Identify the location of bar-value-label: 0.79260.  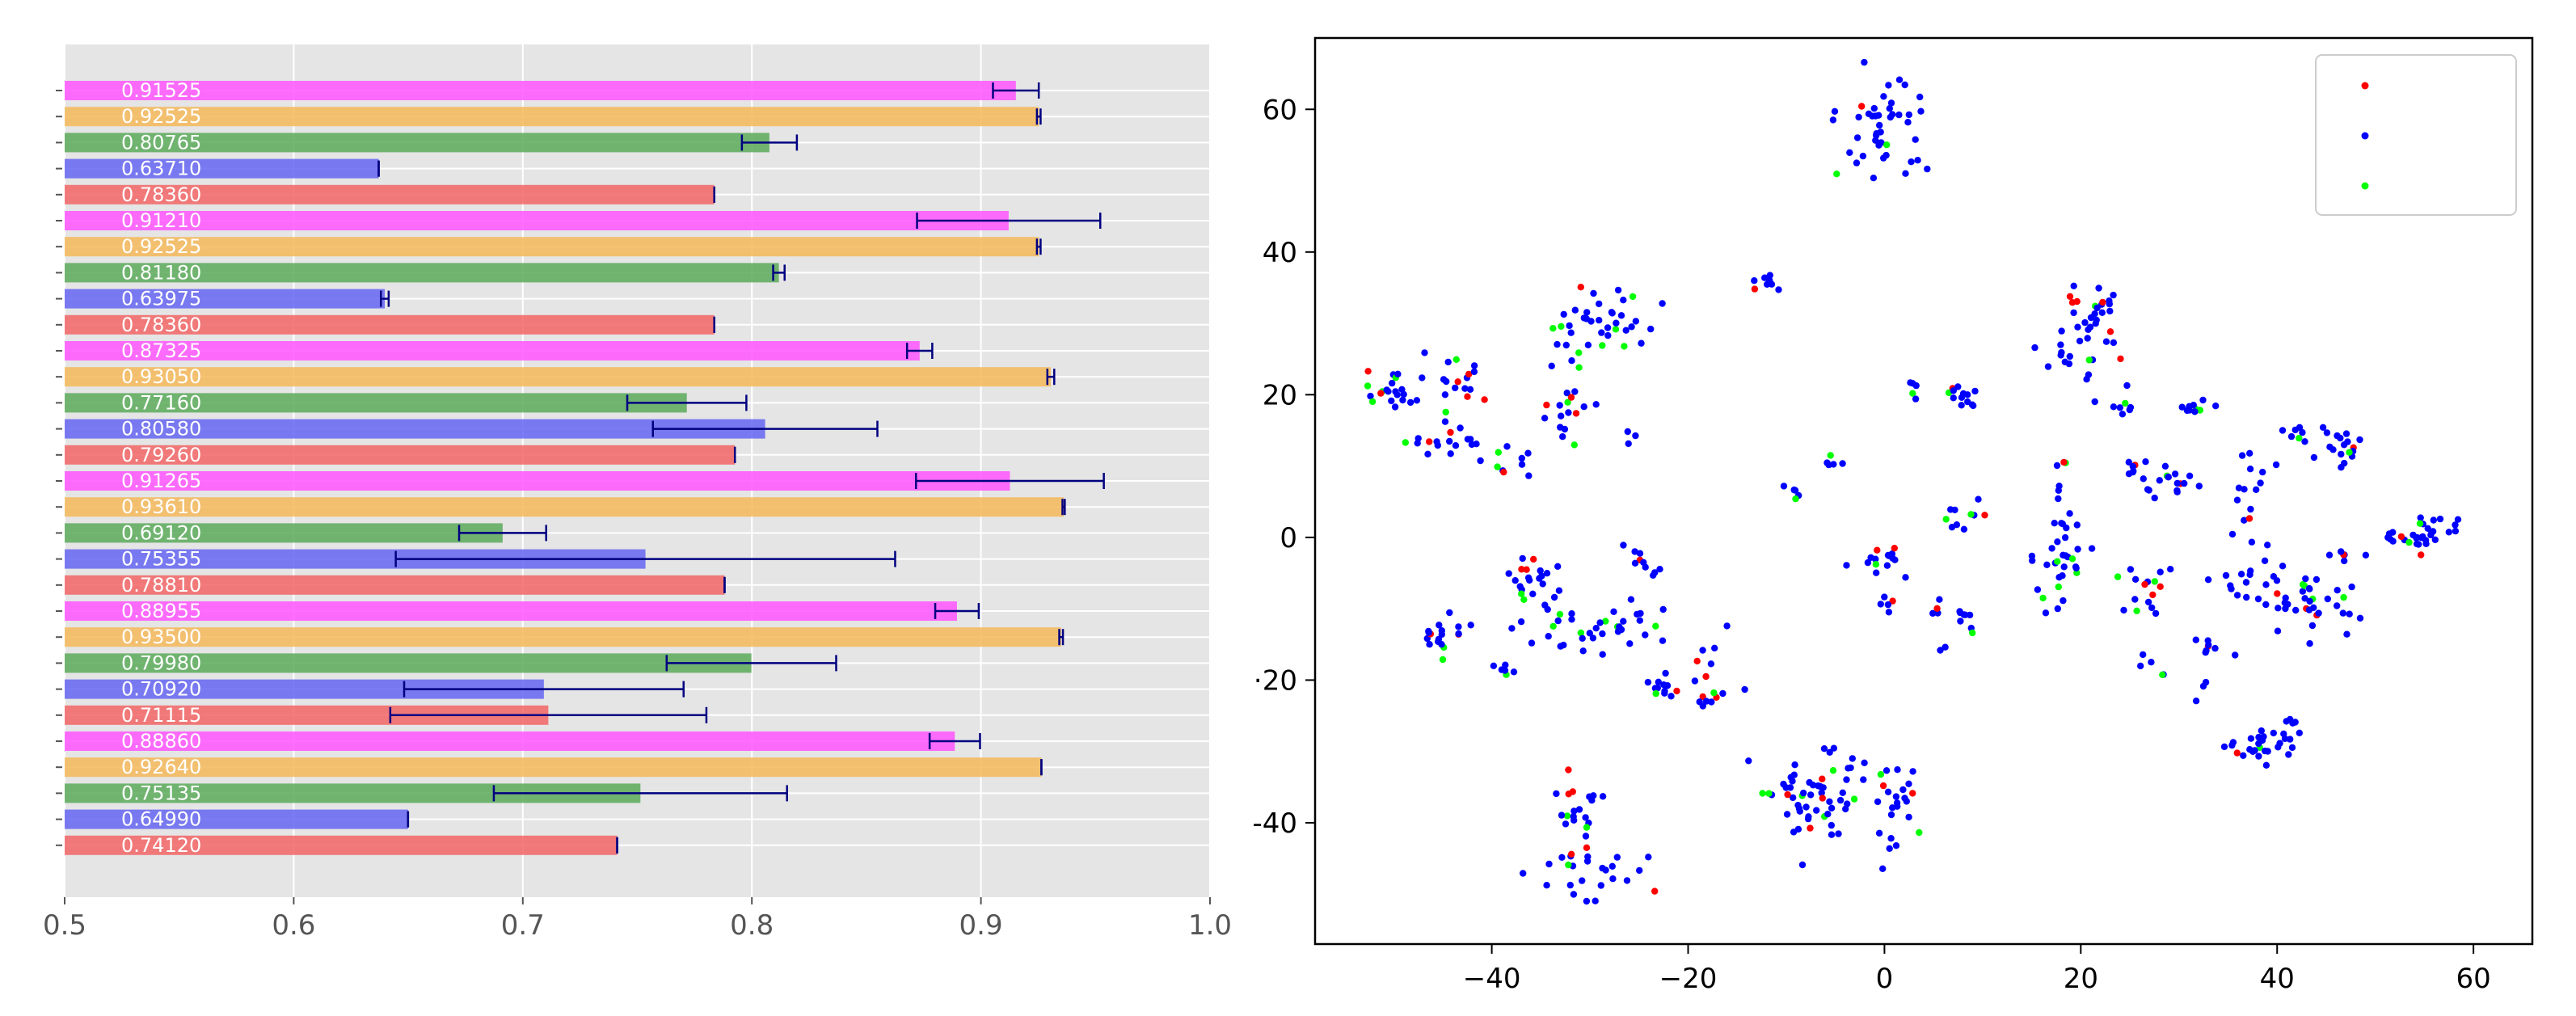
(161, 455).